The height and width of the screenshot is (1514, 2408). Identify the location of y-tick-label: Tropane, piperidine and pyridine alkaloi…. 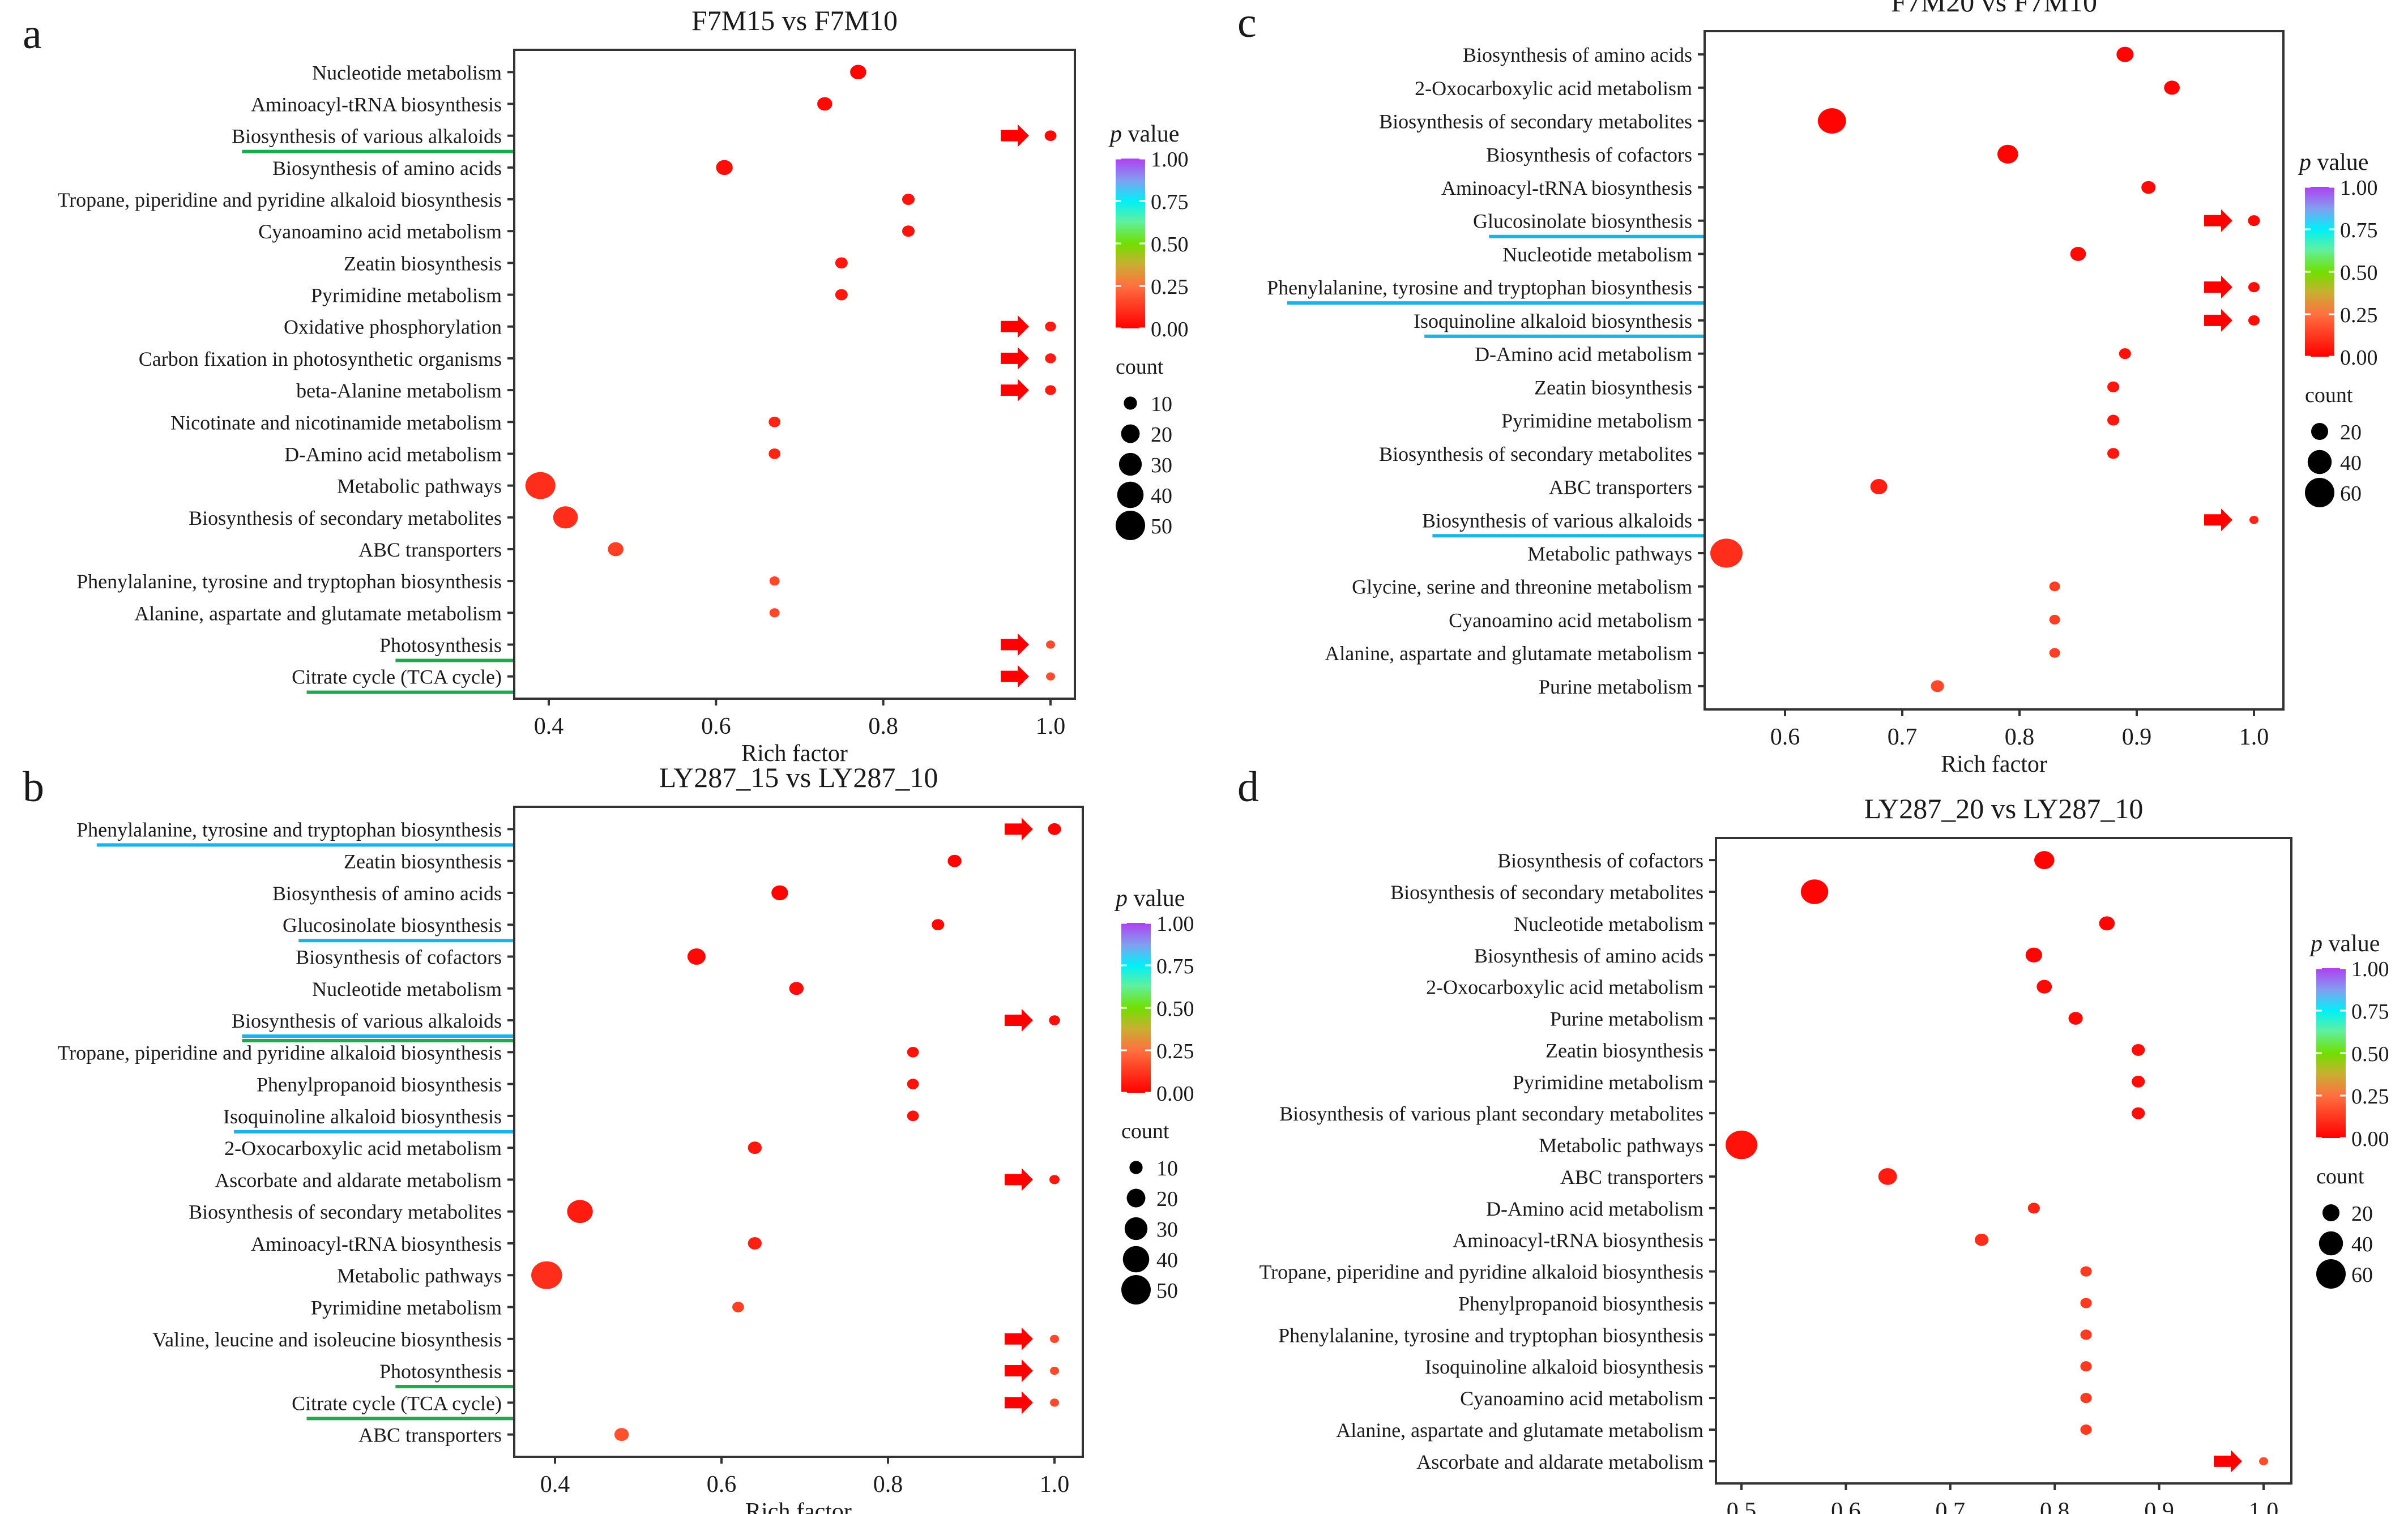
(279, 200).